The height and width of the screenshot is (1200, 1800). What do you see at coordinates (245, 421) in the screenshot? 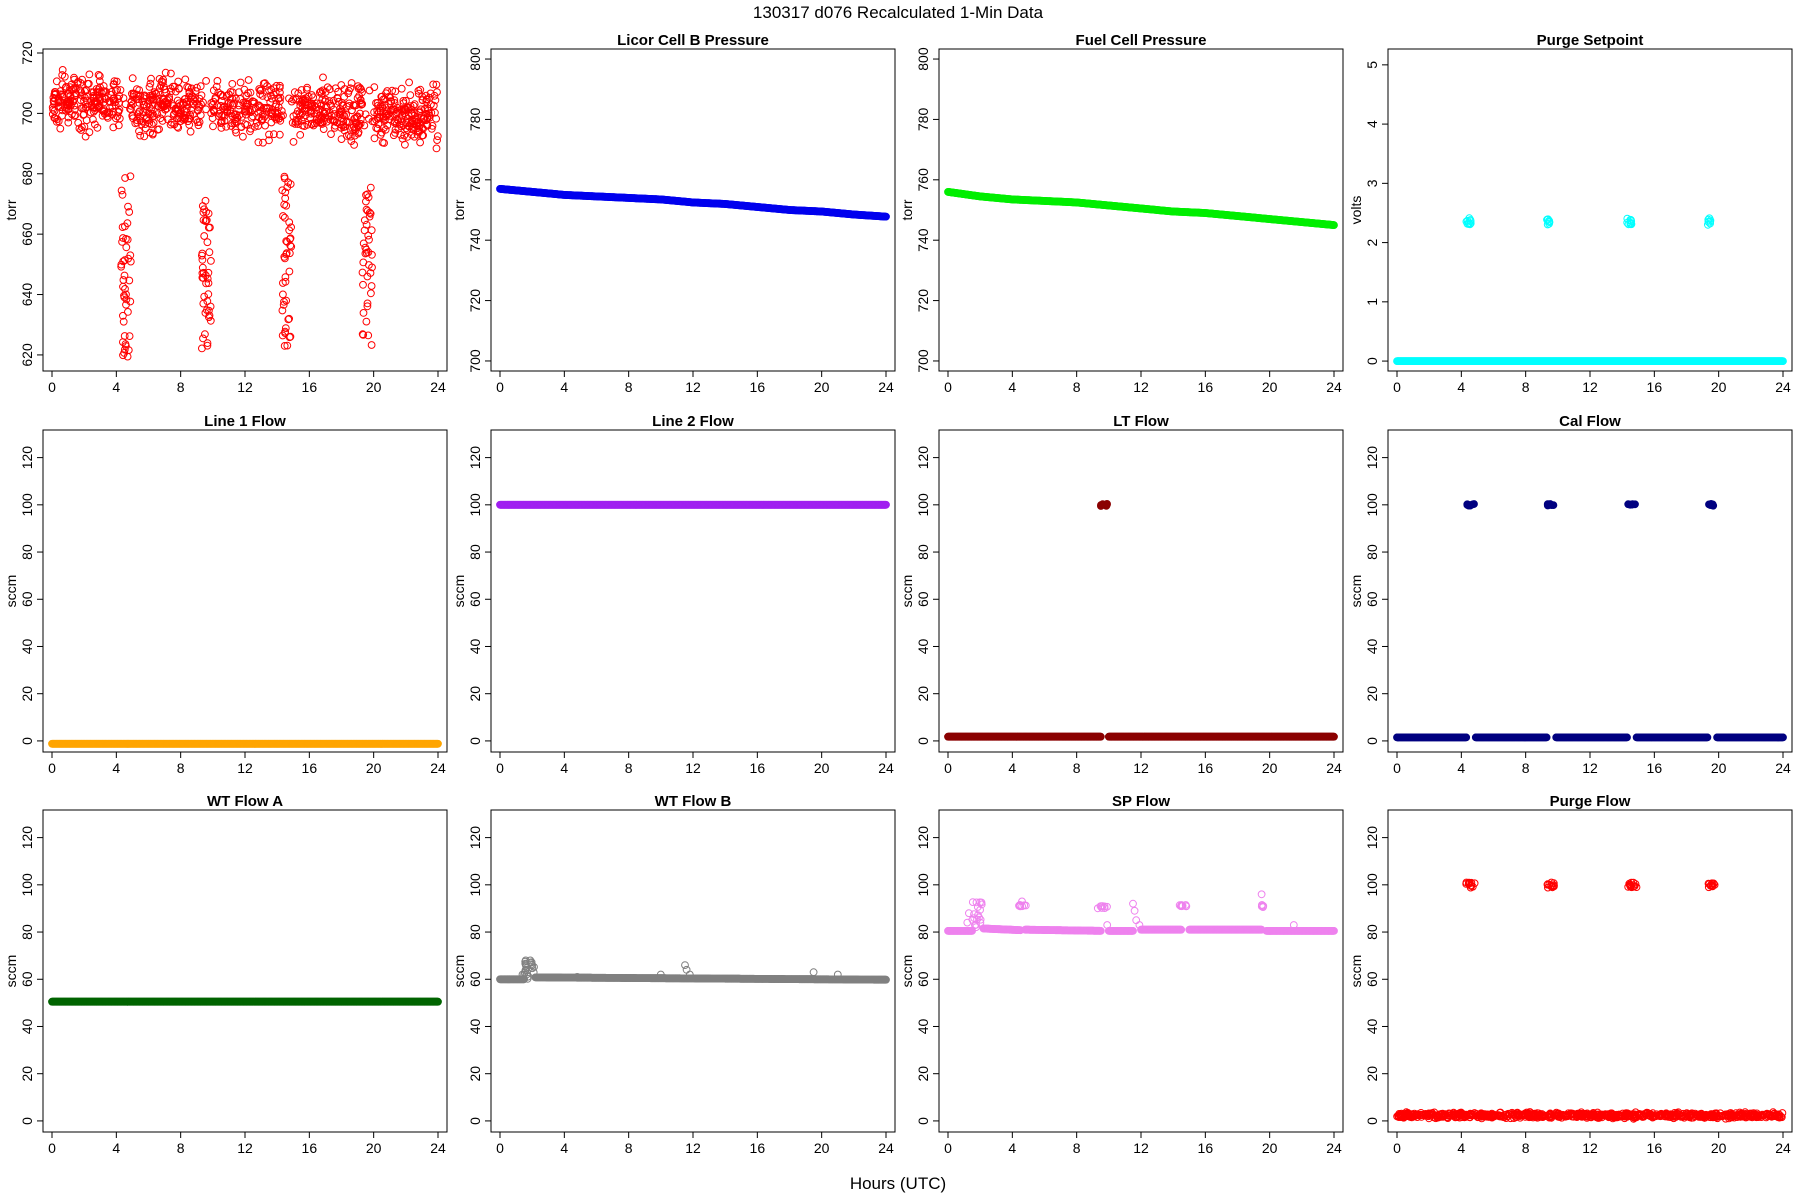
I see `panel-title: Line 1 Flow` at bounding box center [245, 421].